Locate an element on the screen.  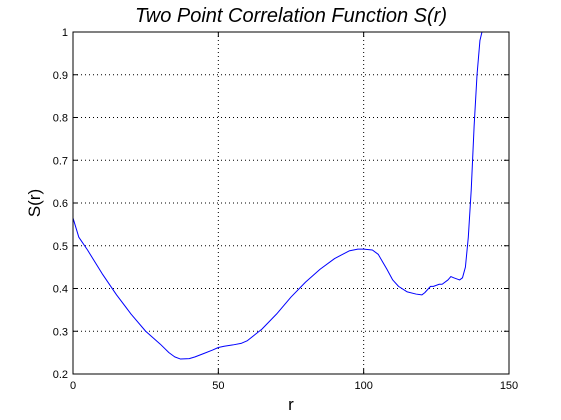
y-tick-label: 0.4 is located at coordinates (60, 290).